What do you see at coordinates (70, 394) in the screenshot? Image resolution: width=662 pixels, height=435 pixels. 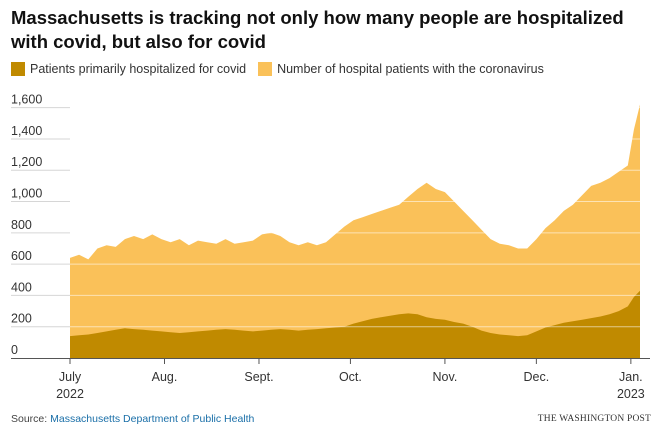 I see `x-tick-sublabel: 2022` at bounding box center [70, 394].